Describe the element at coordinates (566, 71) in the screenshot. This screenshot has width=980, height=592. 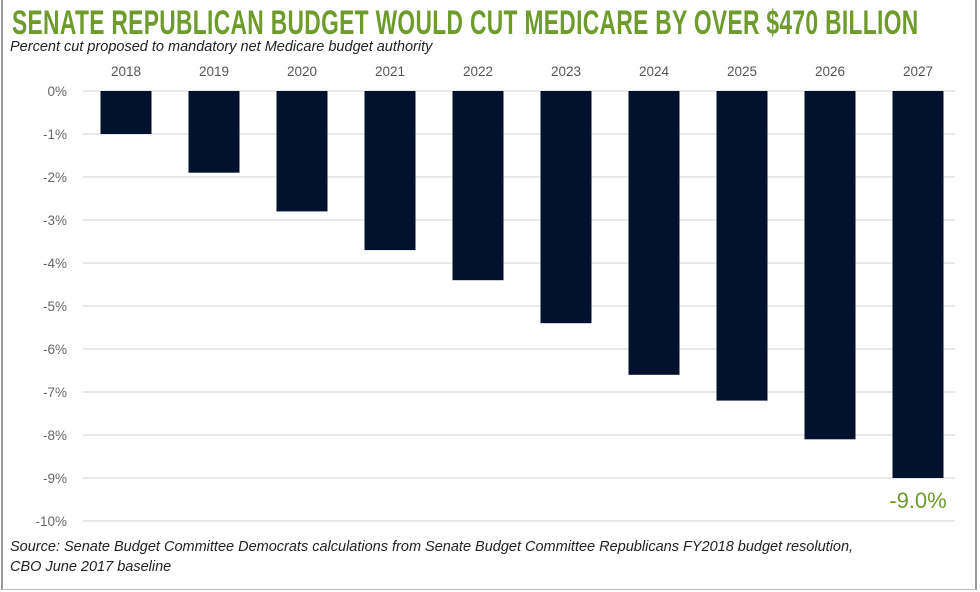
I see `x-tick-label: 2023` at that location.